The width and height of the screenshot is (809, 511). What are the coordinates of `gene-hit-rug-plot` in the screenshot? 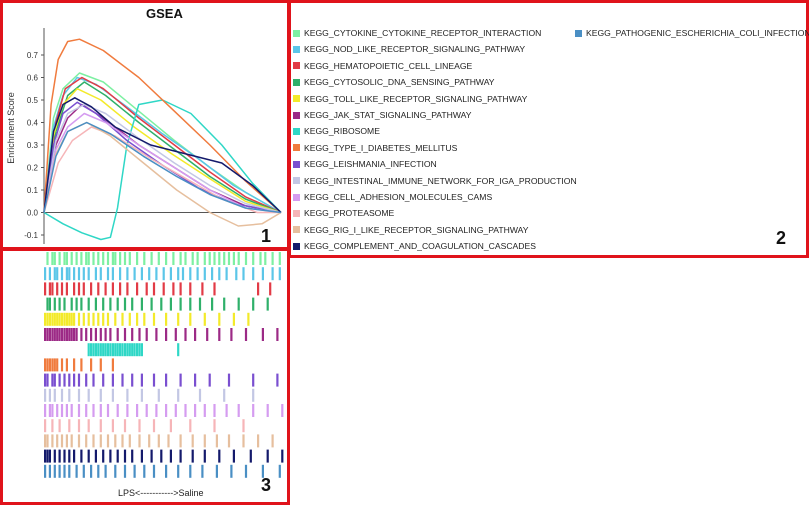 It's located at (164, 365).